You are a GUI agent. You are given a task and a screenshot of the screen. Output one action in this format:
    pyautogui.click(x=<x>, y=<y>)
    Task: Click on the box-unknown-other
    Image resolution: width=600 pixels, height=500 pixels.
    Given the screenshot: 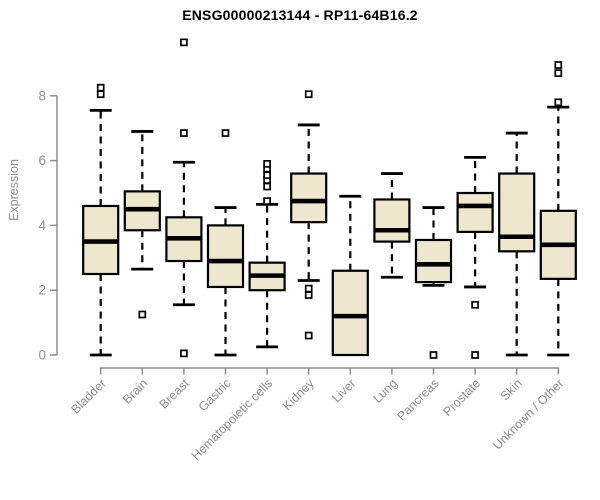 What is the action you would take?
    pyautogui.click(x=558, y=209)
    